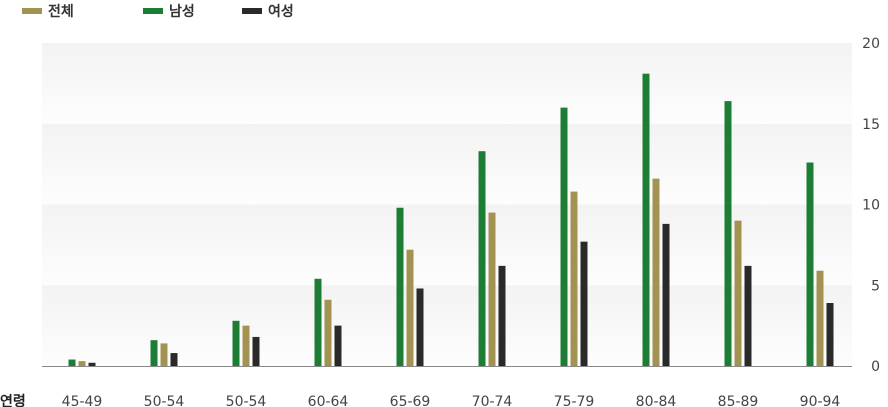 The height and width of the screenshot is (407, 888). I want to click on y-axis-ticks: 0 5 10 15 20, so click(871, 205).